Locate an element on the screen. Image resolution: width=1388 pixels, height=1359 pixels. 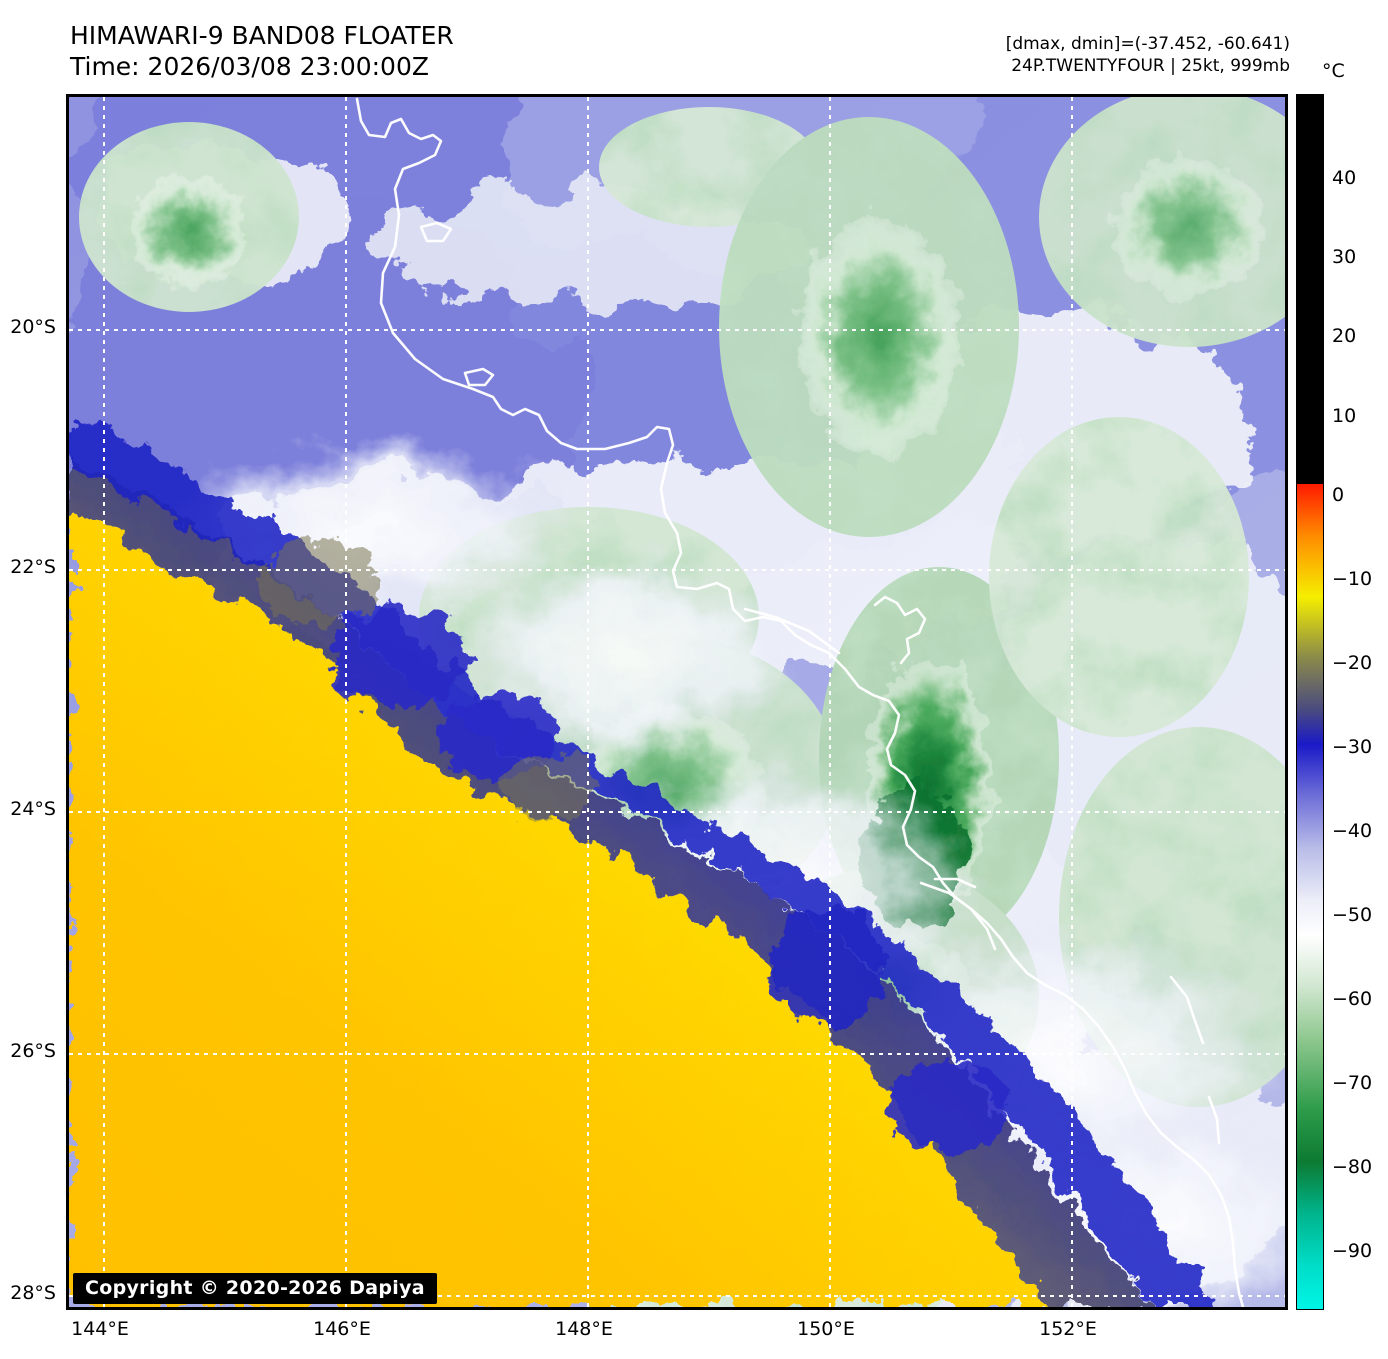
temperature-colorbar is located at coordinates (1310, 702).